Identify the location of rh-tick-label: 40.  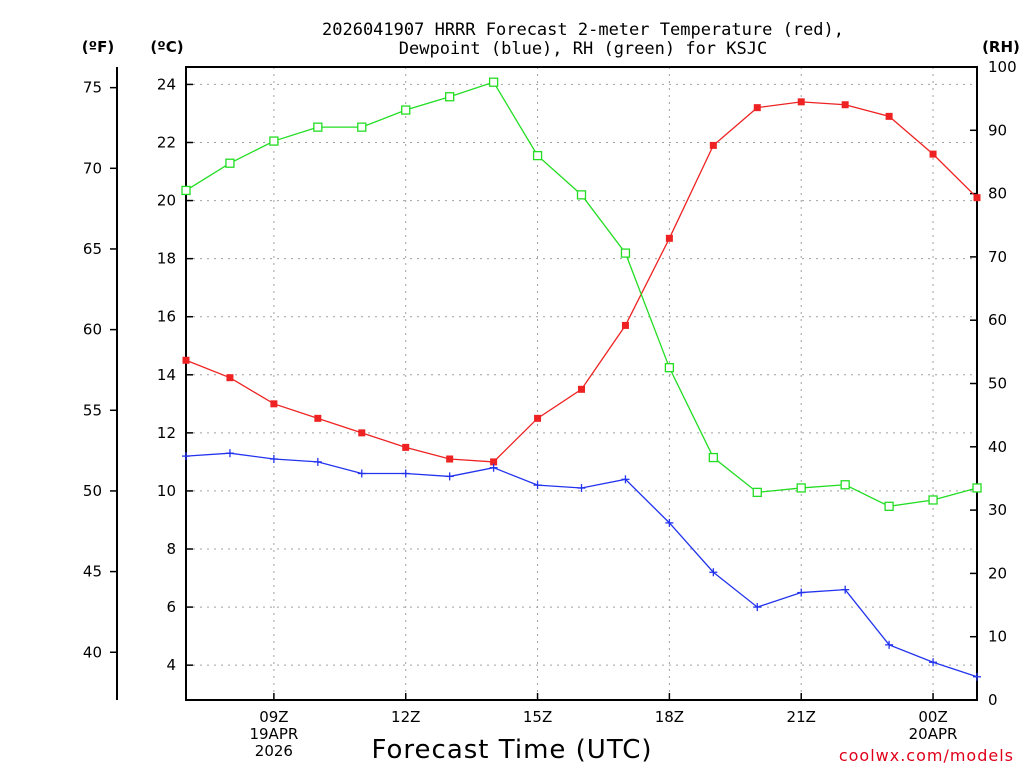
(997, 447).